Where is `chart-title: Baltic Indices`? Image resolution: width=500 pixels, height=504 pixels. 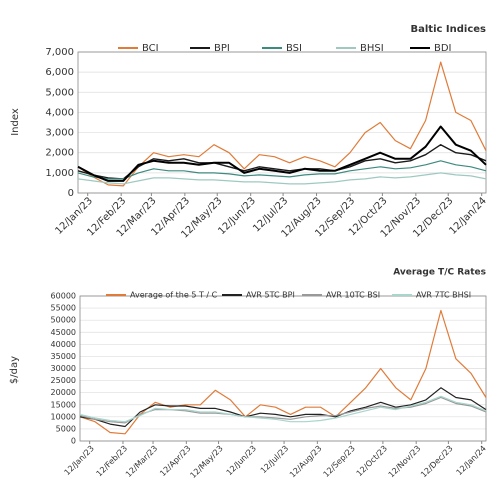 chart-title: Baltic Indices is located at coordinates (448, 29).